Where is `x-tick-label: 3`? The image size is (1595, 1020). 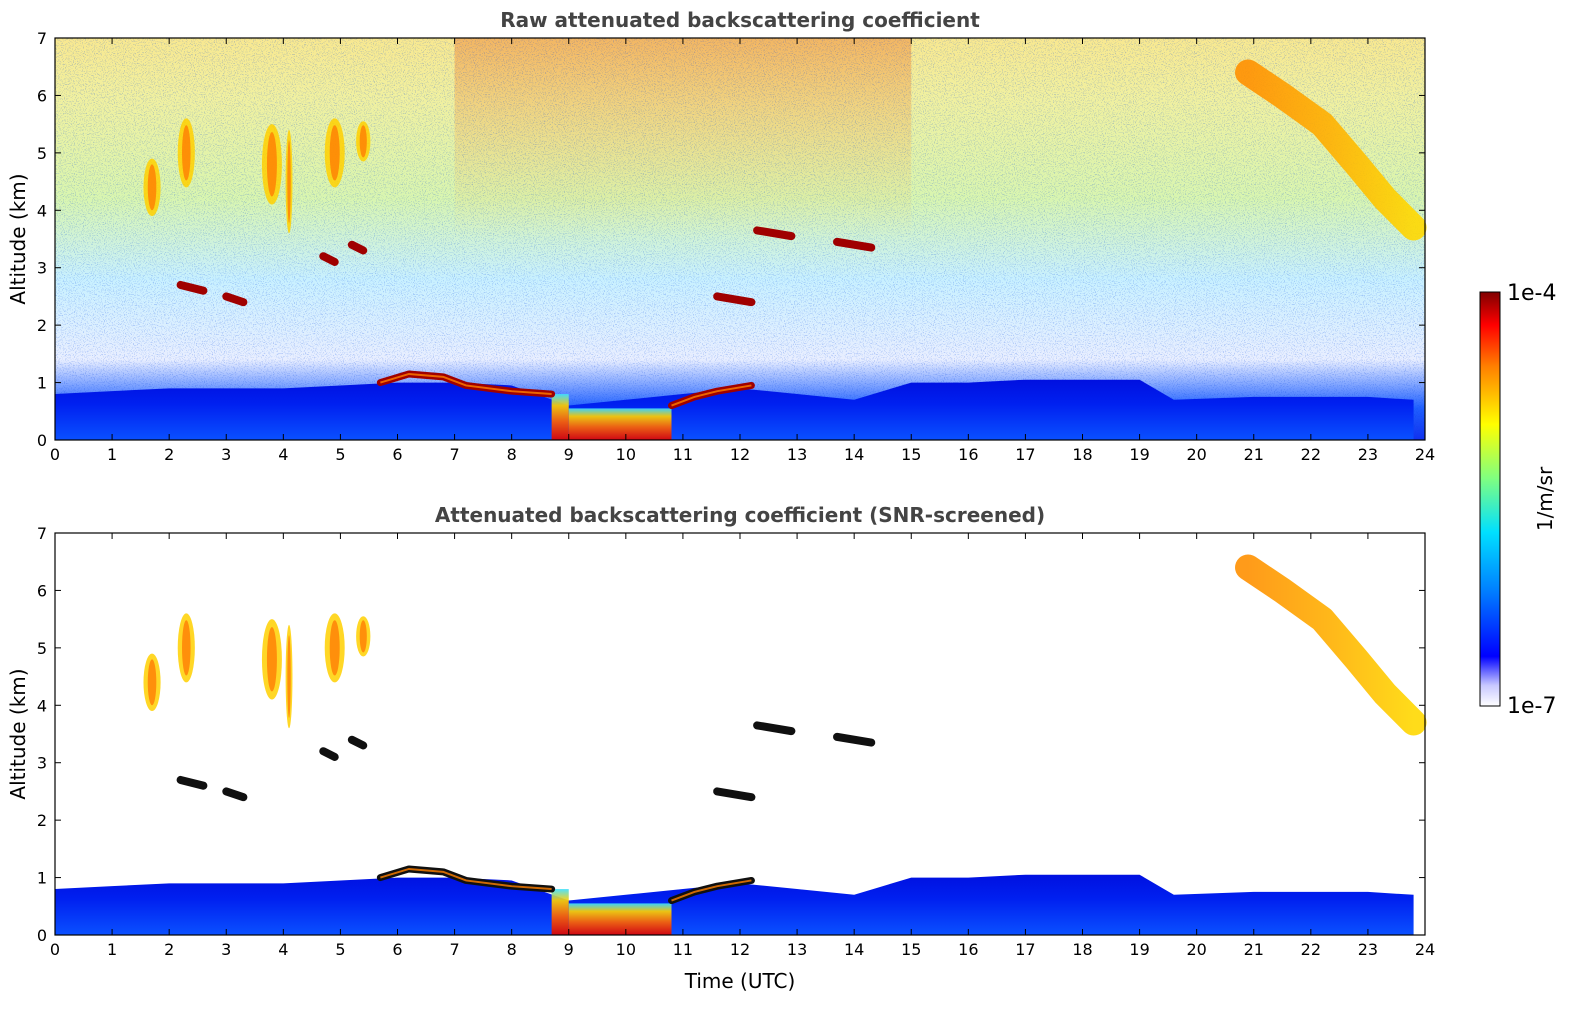
x-tick-label: 3 is located at coordinates (226, 454).